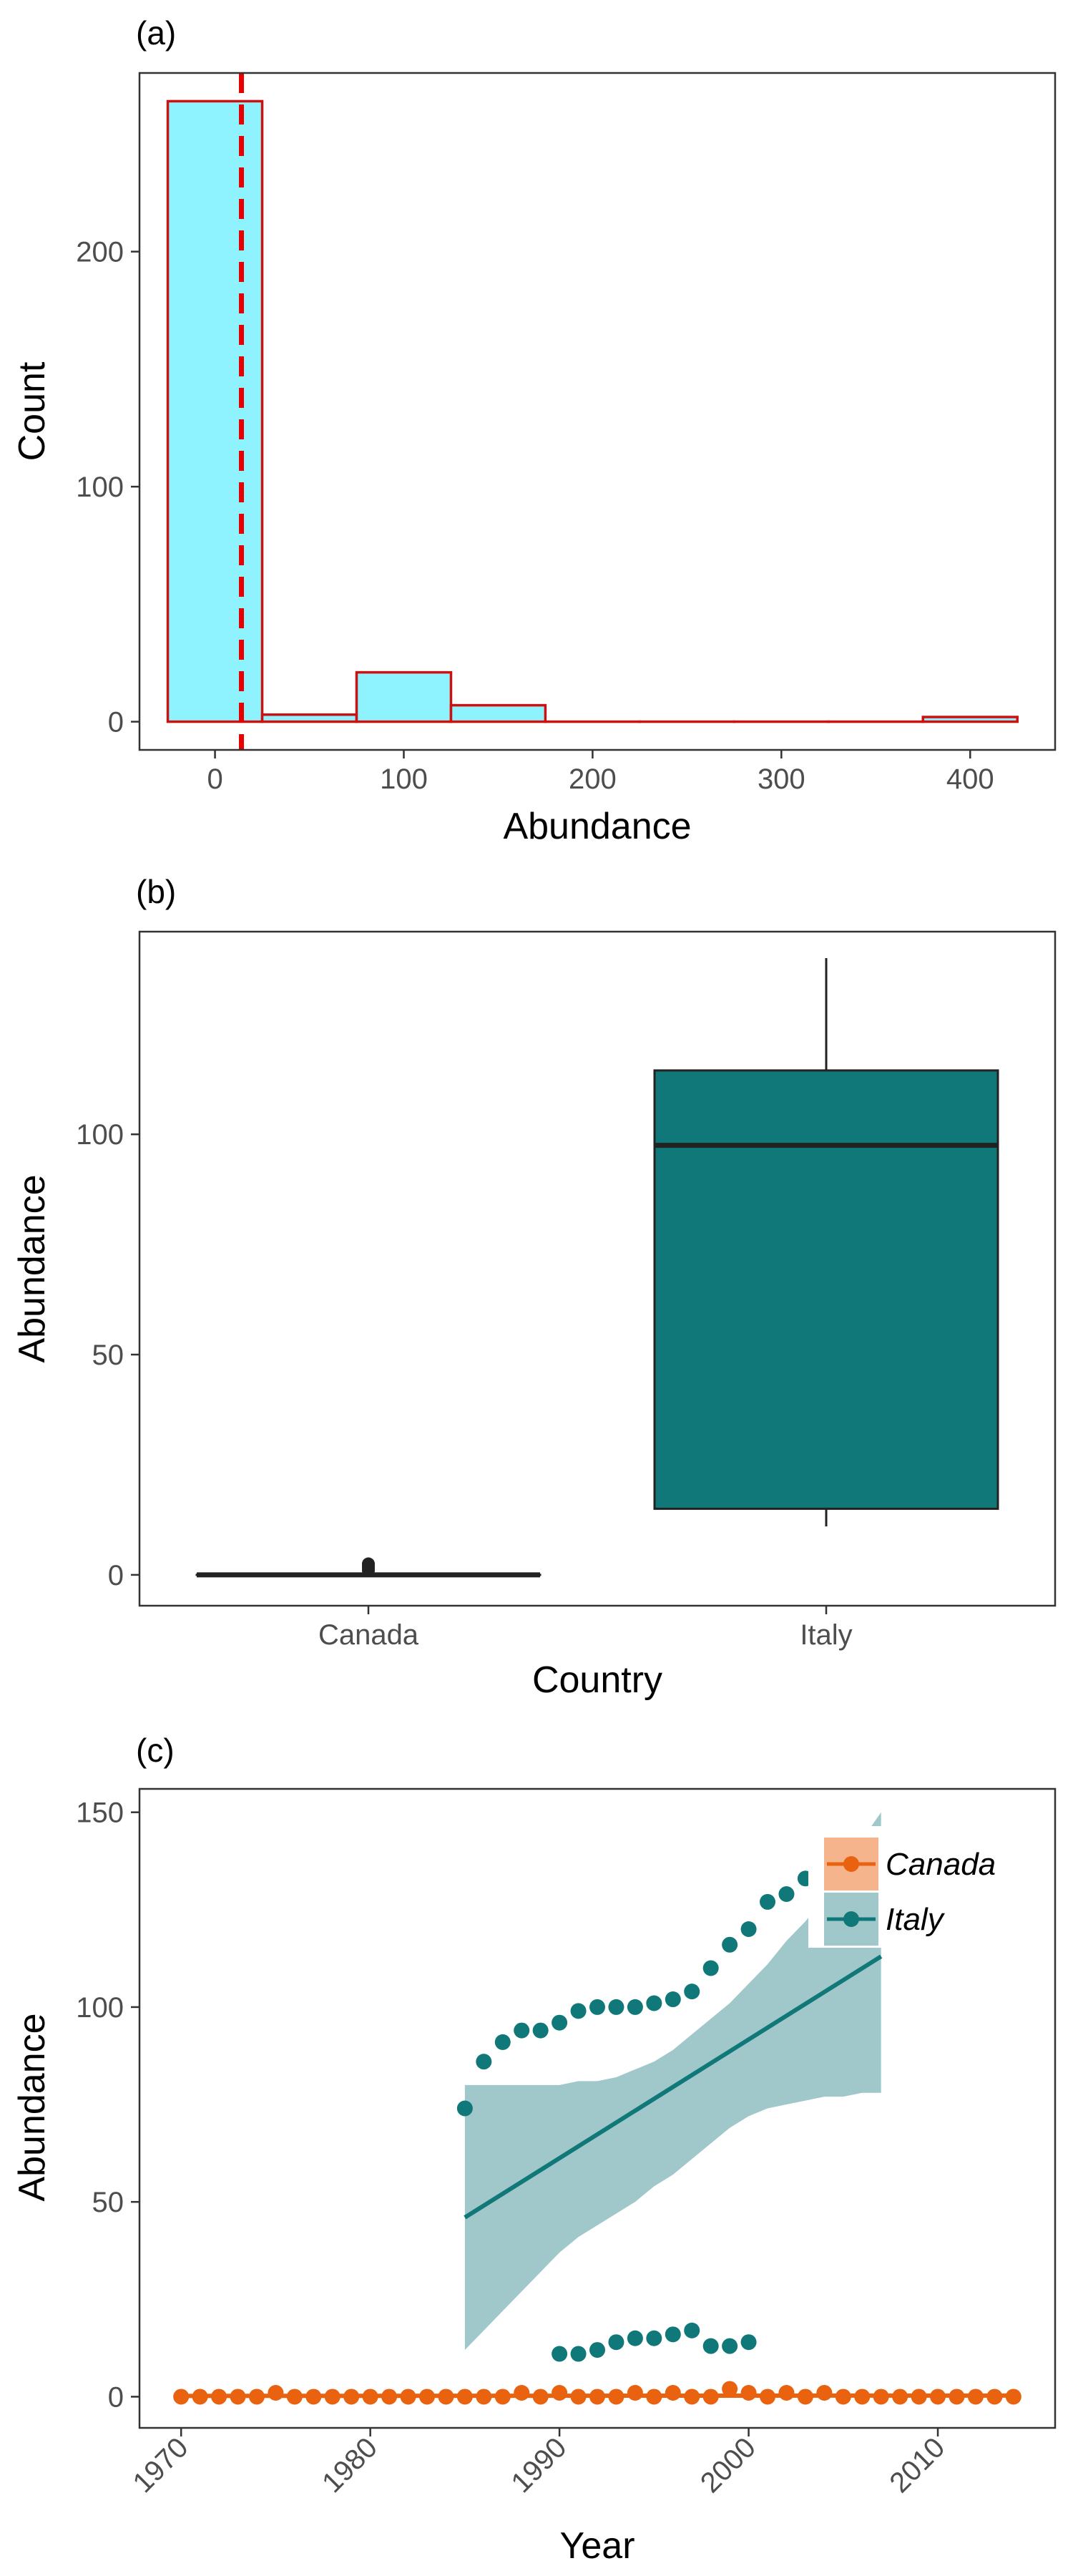  Describe the element at coordinates (404, 779) in the screenshot. I see `x-tick-label: 100` at that location.